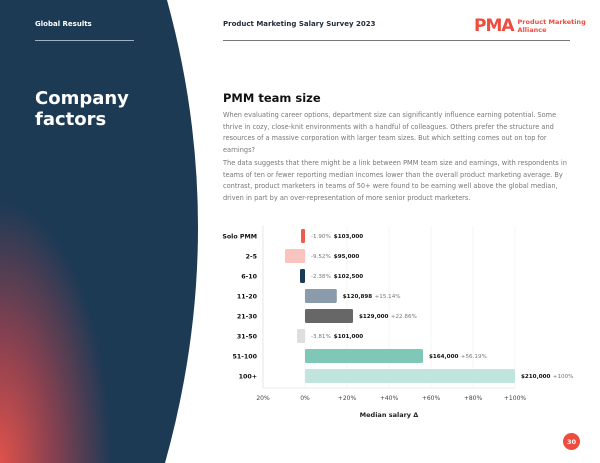 This screenshot has height=463, width=600. I want to click on salary-label: $129,000, so click(373, 317).